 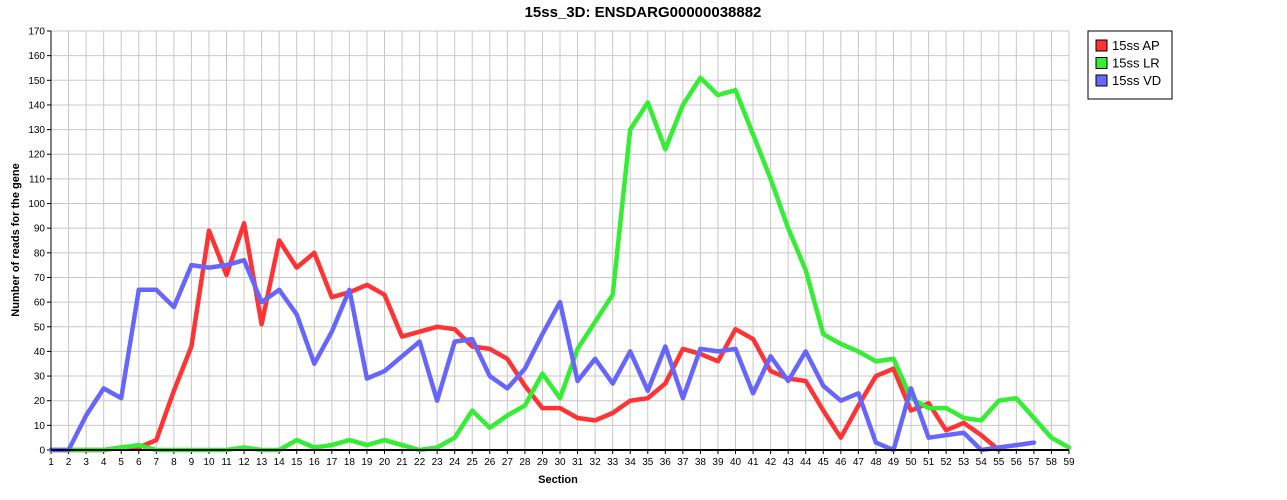 What do you see at coordinates (315, 462) in the screenshot?
I see `x-tick-label: 16` at bounding box center [315, 462].